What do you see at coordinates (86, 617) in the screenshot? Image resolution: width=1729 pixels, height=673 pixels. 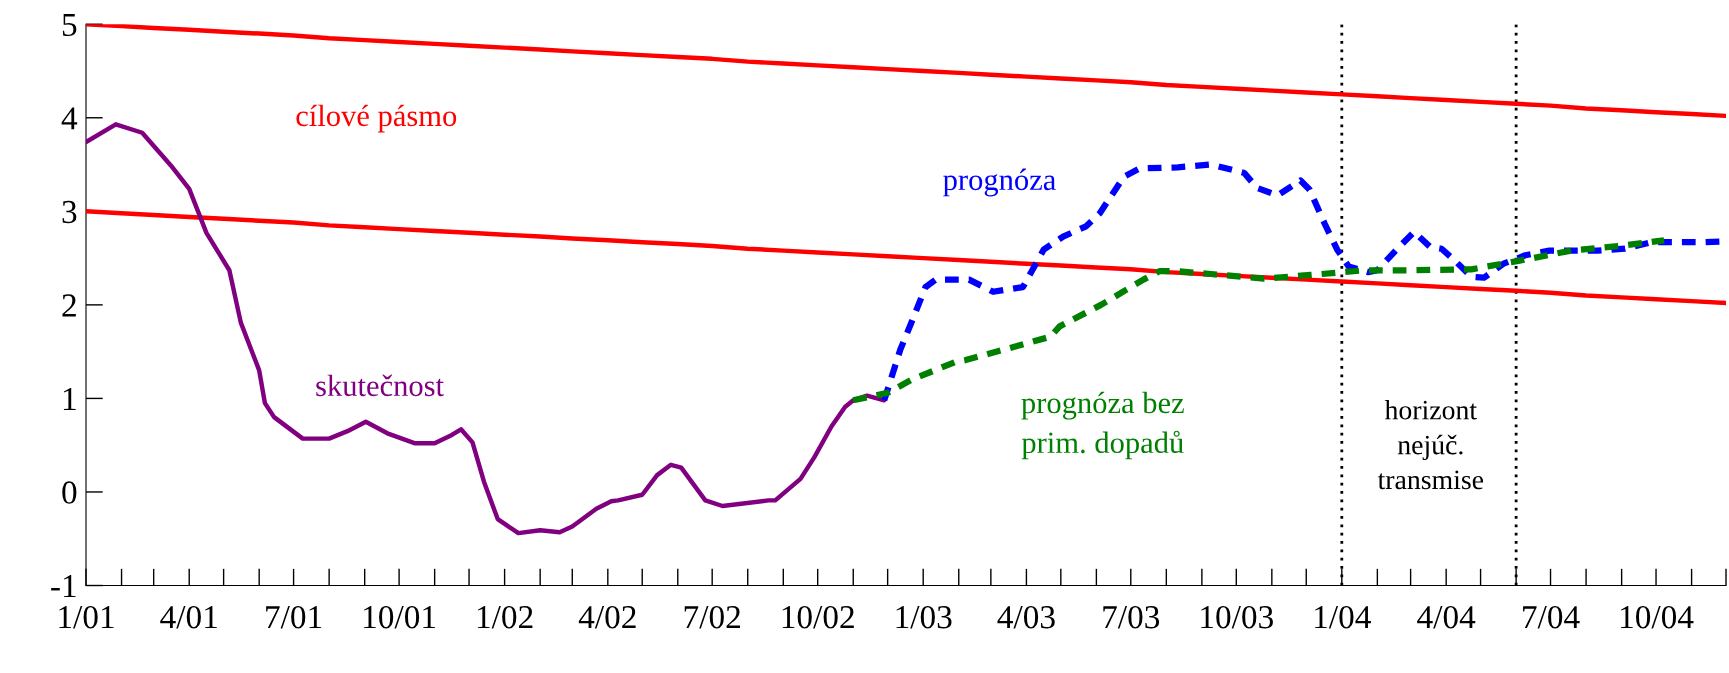 I see `x-tick-label: 1/01` at bounding box center [86, 617].